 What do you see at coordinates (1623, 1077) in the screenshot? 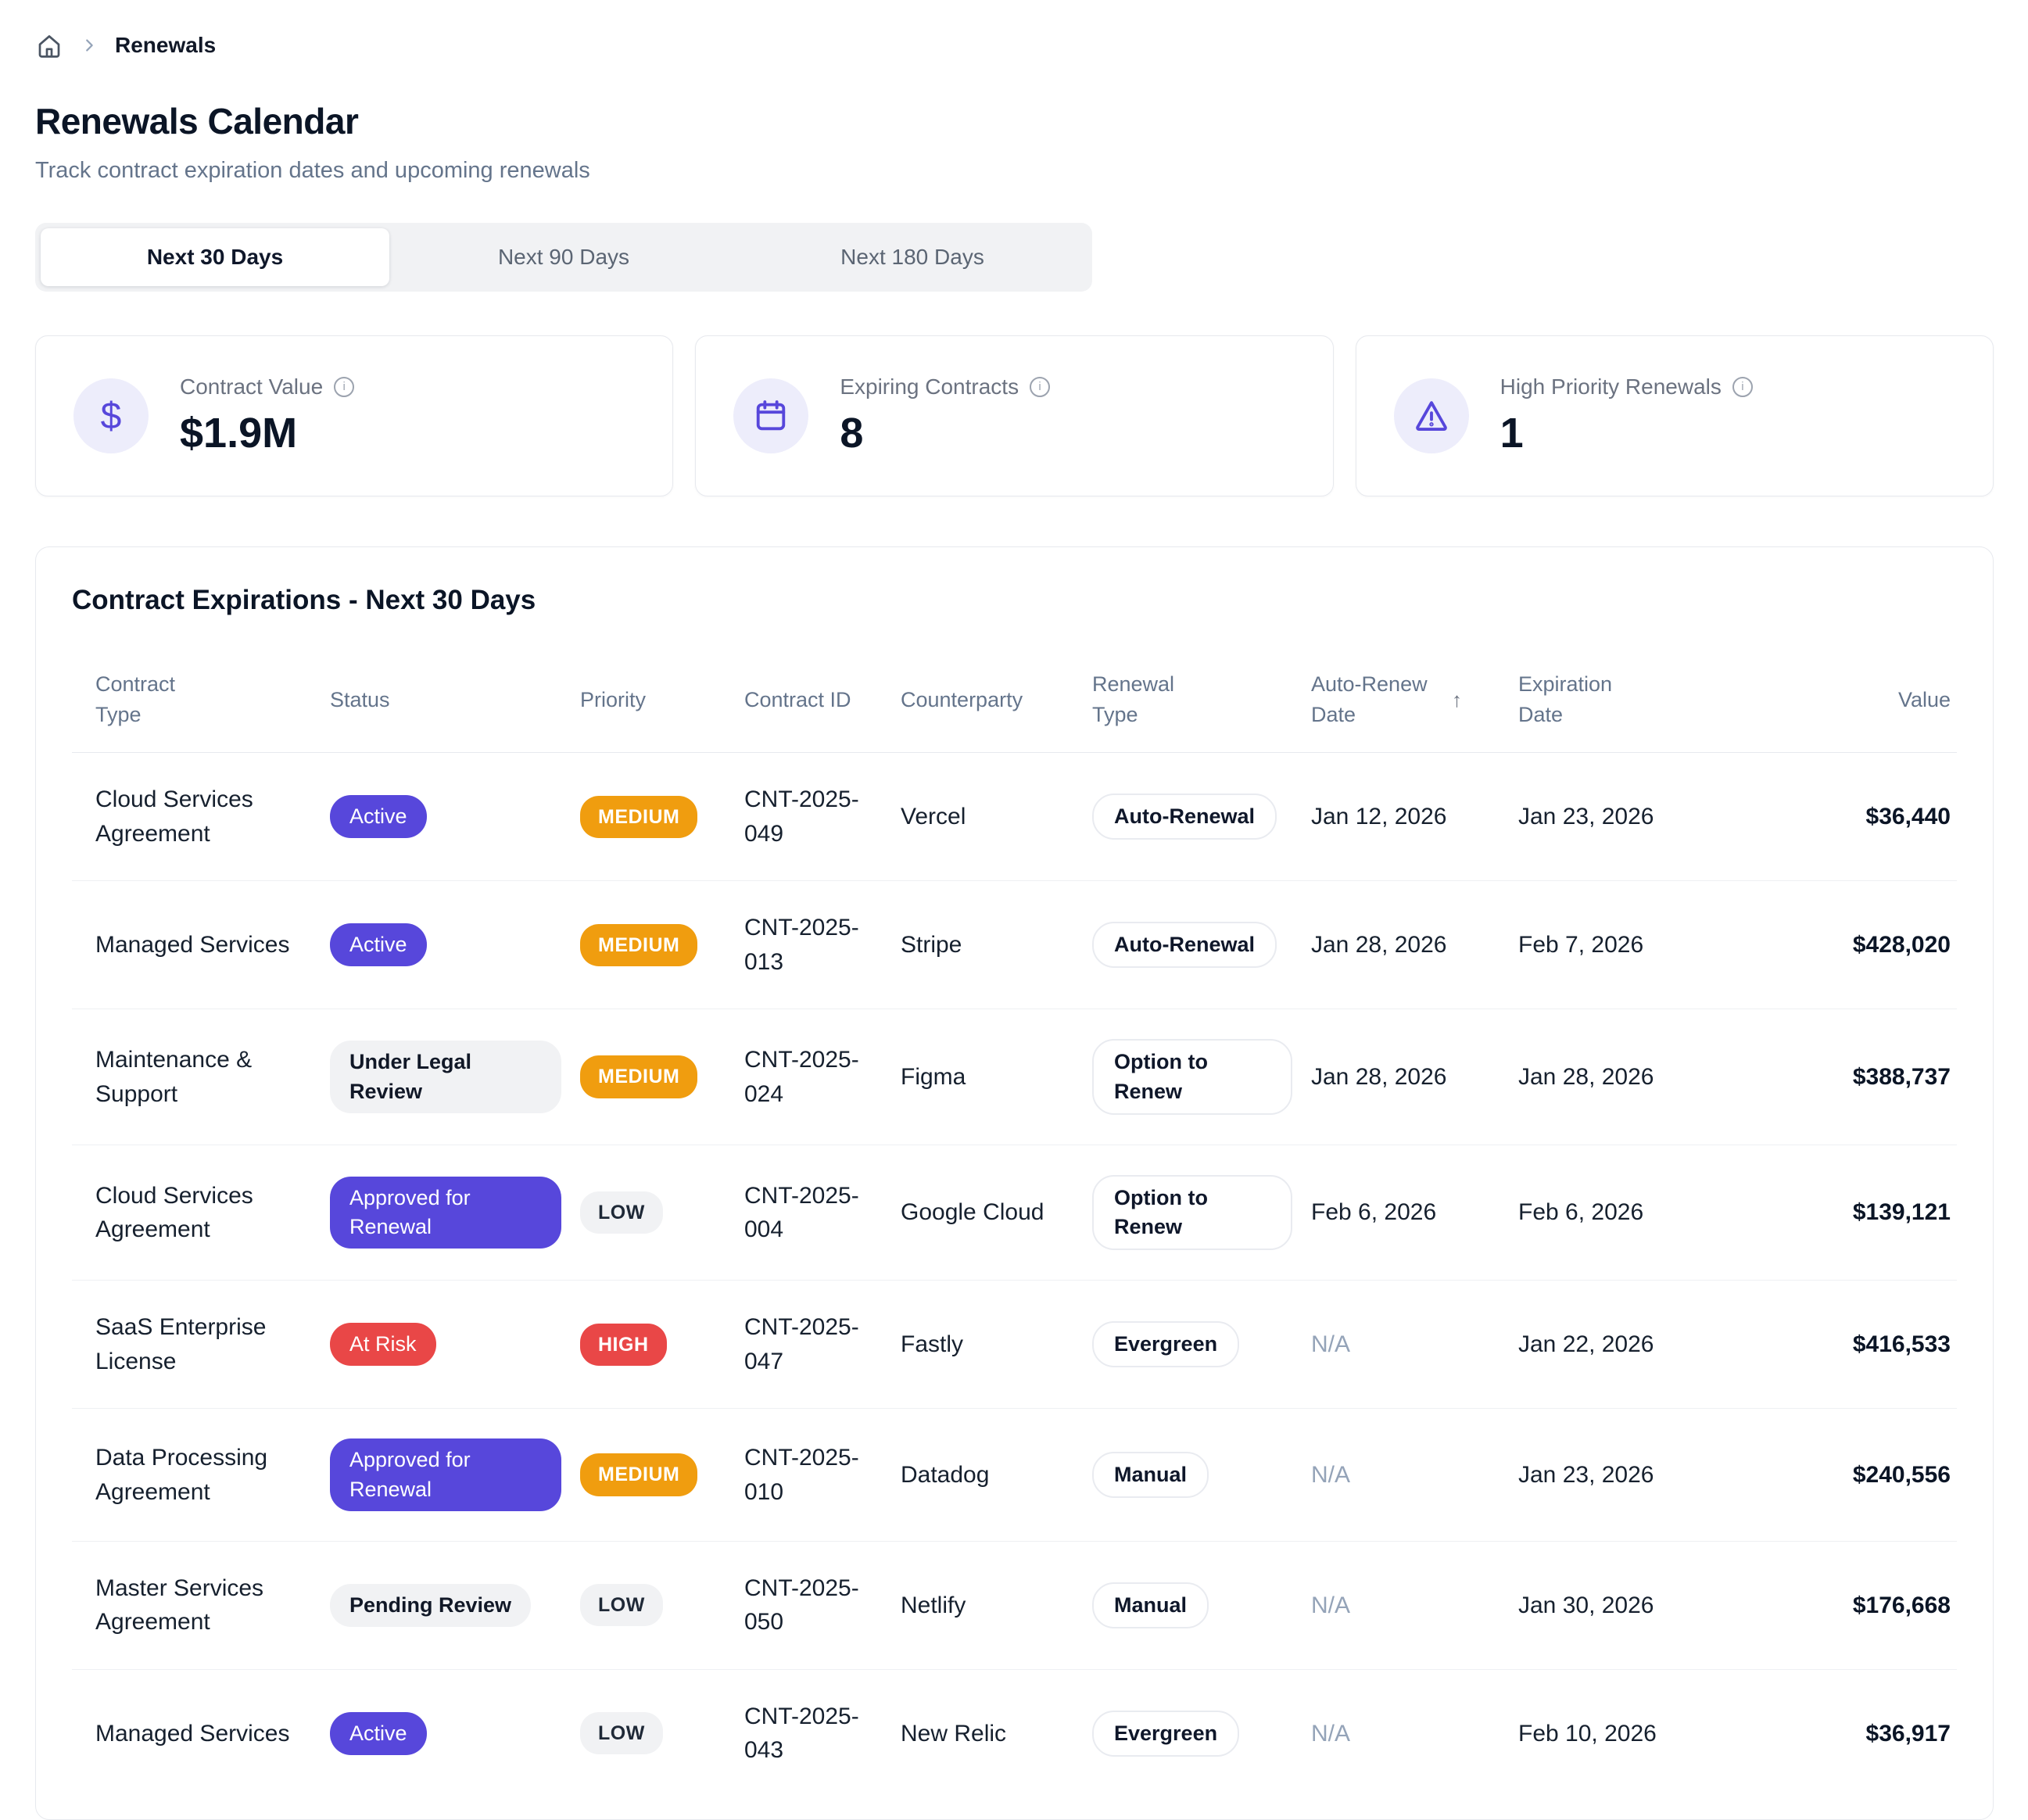
I see `expiration-date-cell: Jan 28, 2026` at bounding box center [1623, 1077].